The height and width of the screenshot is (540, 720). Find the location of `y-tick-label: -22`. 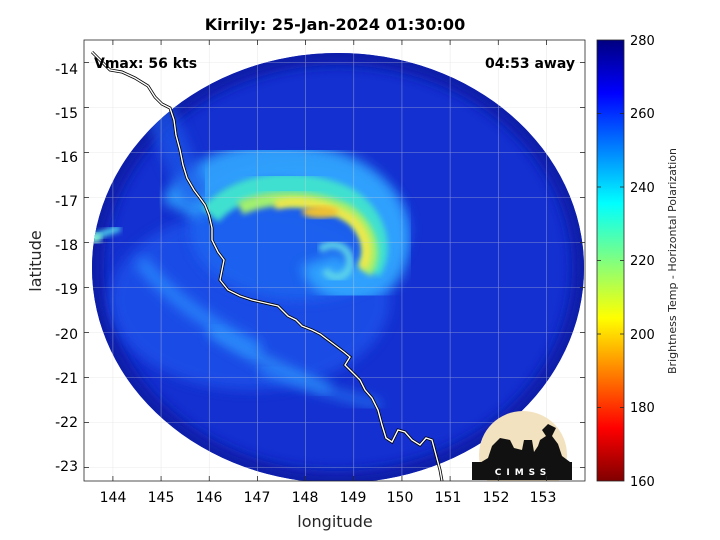

y-tick-label: -22 is located at coordinates (66, 423).